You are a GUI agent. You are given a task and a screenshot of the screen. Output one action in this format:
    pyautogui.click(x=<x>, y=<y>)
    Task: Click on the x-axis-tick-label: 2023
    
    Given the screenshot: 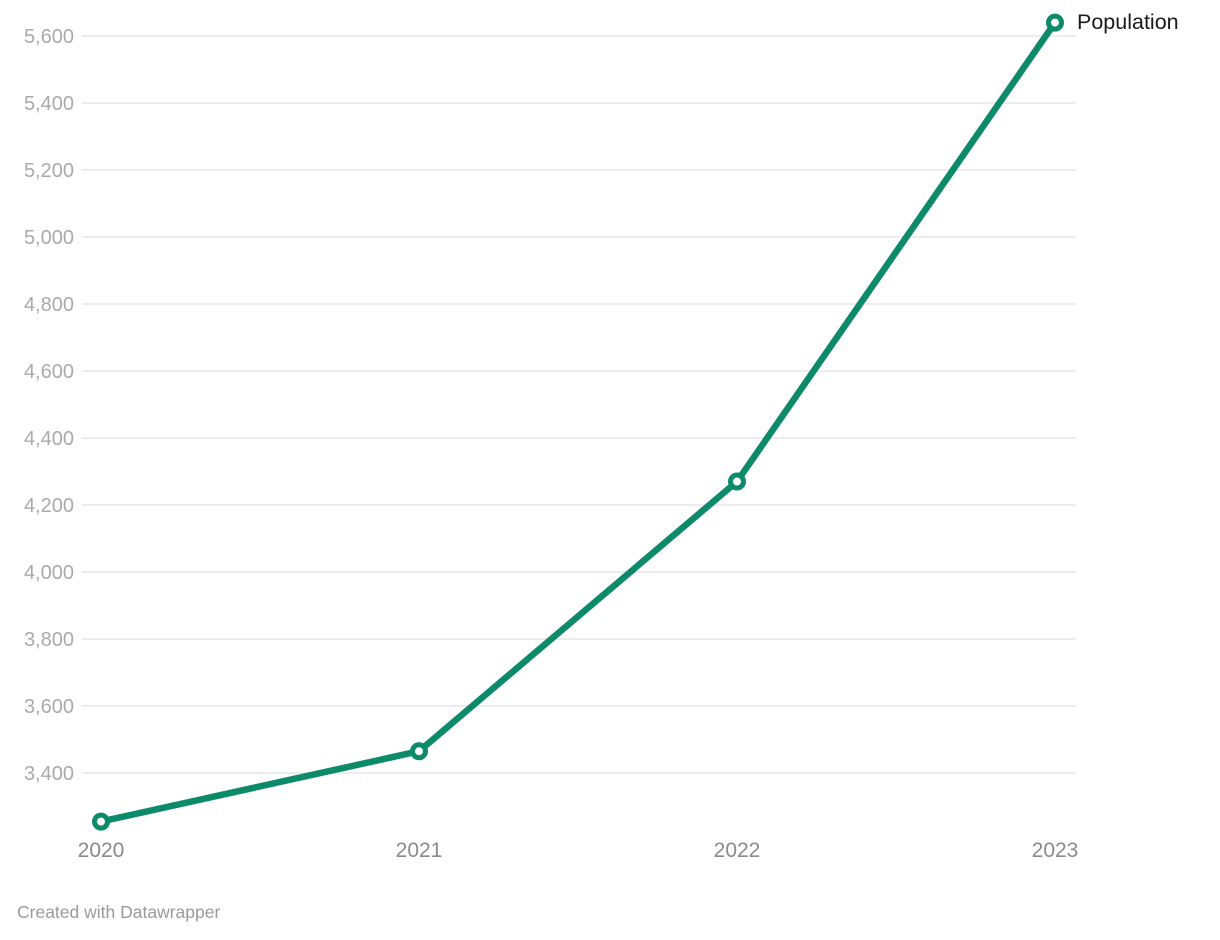 What is the action you would take?
    pyautogui.click(x=1055, y=850)
    